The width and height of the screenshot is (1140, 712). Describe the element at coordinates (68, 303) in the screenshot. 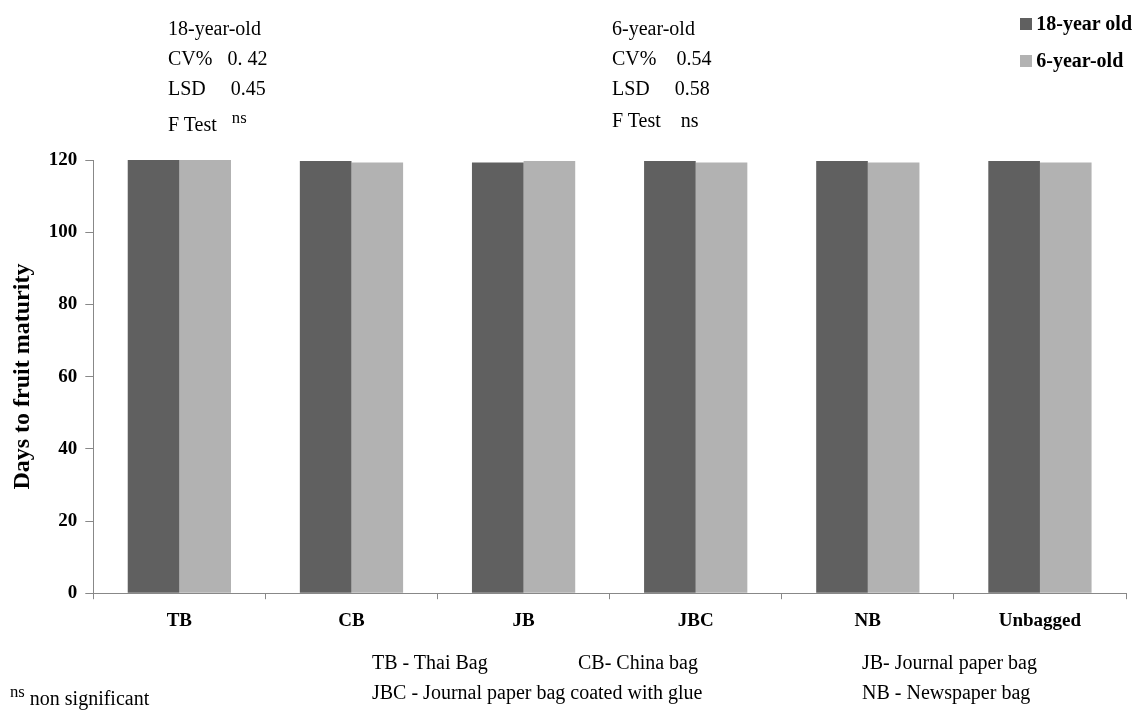

I see `y-tick-label: 80` at that location.